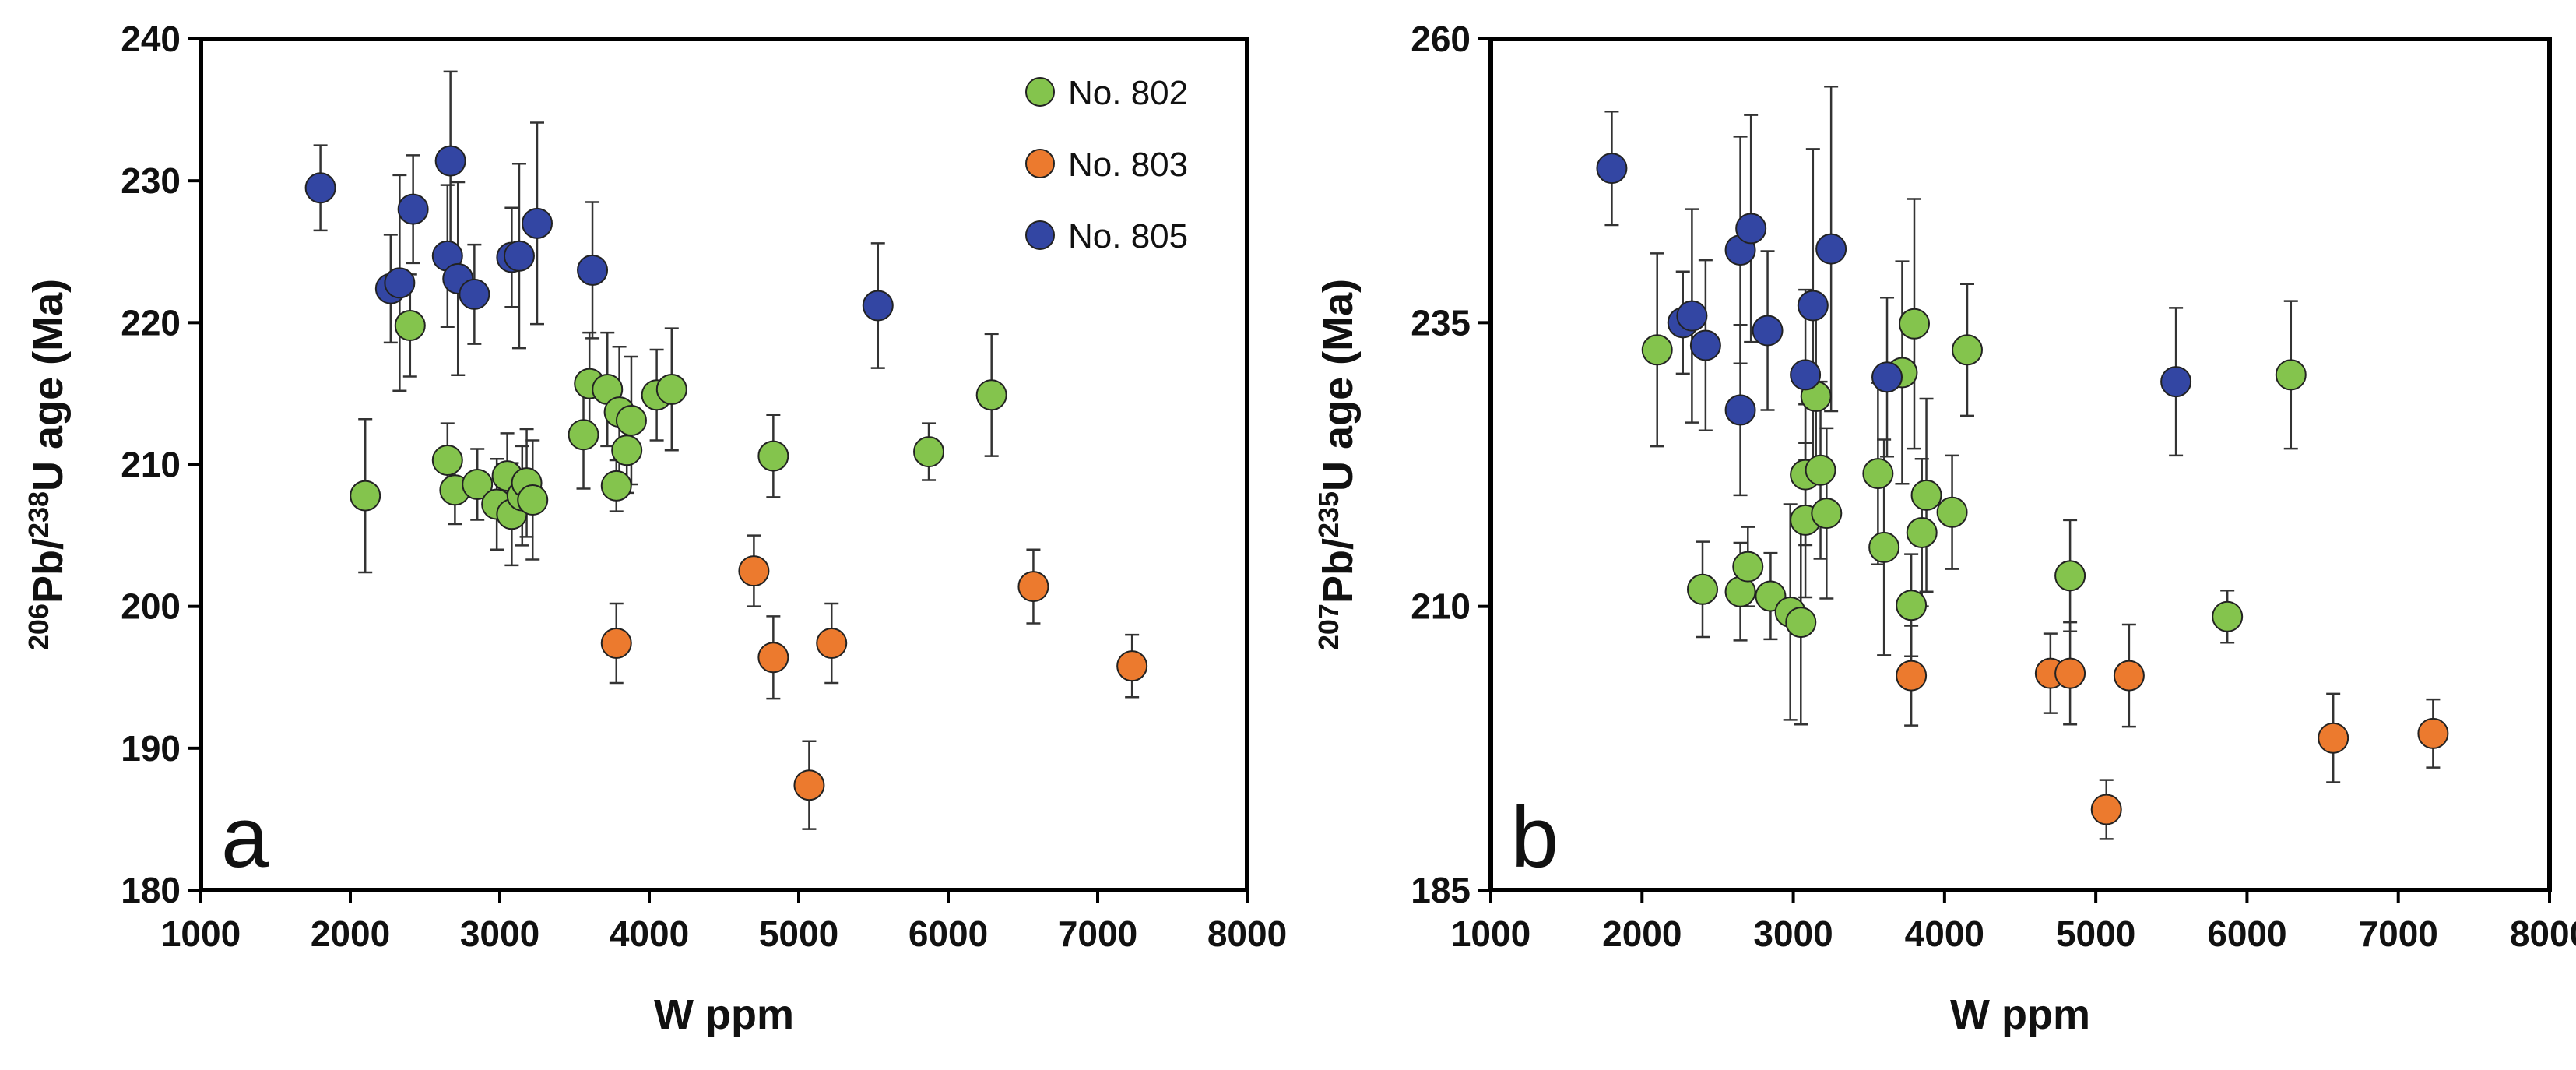 The image size is (2576, 1070). I want to click on x-tick-label-b-5000: 5000, so click(2095, 933).